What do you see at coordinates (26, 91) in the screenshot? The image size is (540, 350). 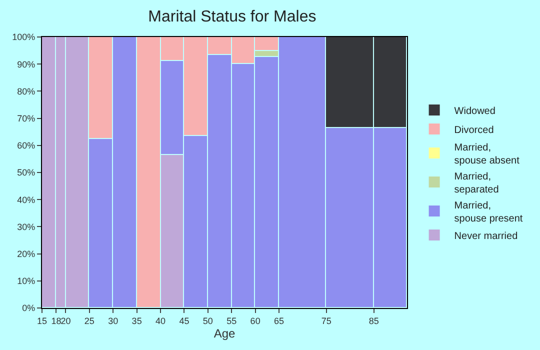 I see `y-tick-label: 80%` at bounding box center [26, 91].